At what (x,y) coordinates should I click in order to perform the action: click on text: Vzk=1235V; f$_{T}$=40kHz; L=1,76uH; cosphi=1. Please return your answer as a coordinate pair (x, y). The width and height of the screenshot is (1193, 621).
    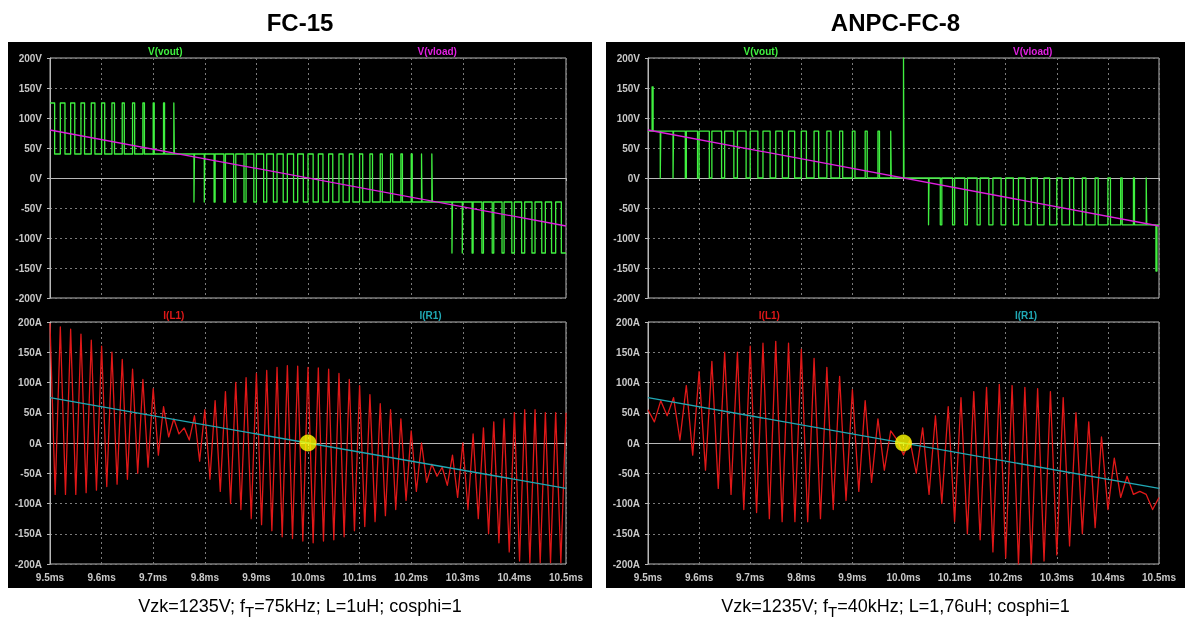
    Looking at the image, I should click on (895, 608).